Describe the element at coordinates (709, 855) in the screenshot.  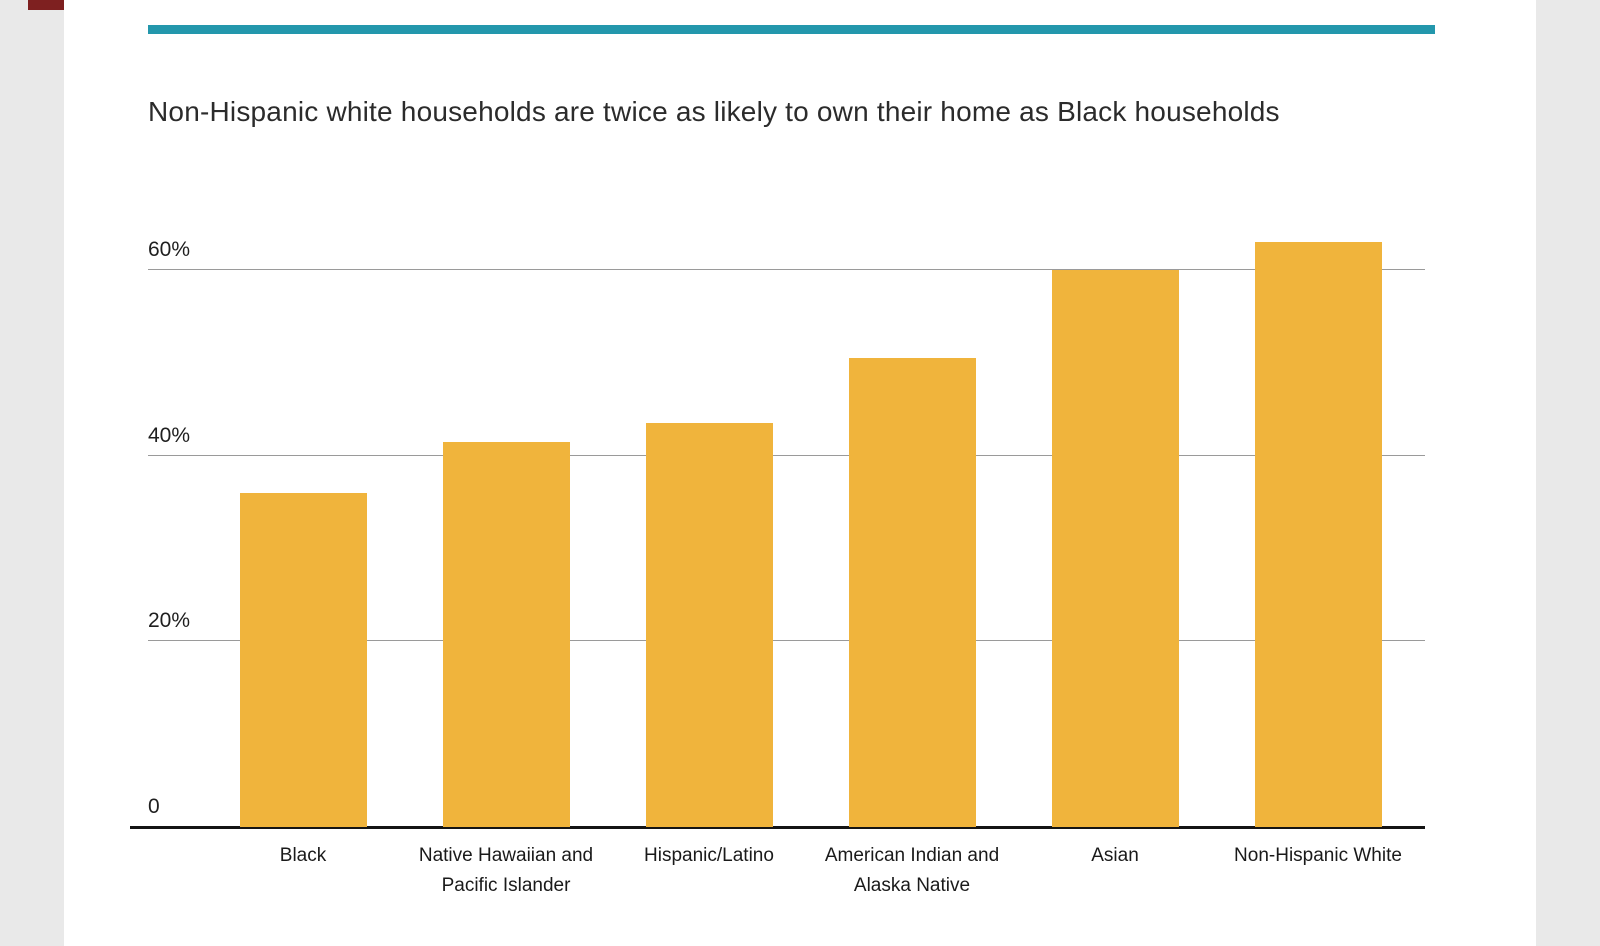
I see `x-tick-label: Hispanic/Latino` at that location.